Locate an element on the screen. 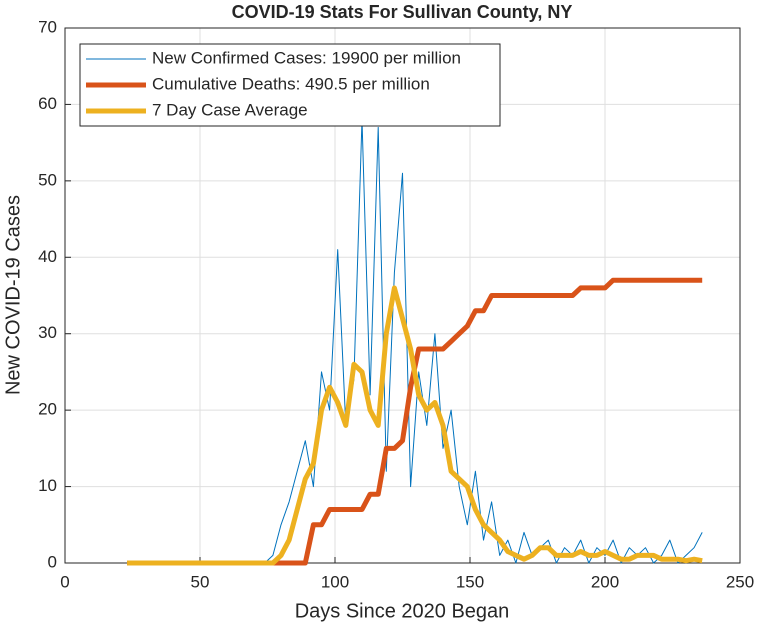 The width and height of the screenshot is (761, 630). x-tick-label: 250 is located at coordinates (740, 581).